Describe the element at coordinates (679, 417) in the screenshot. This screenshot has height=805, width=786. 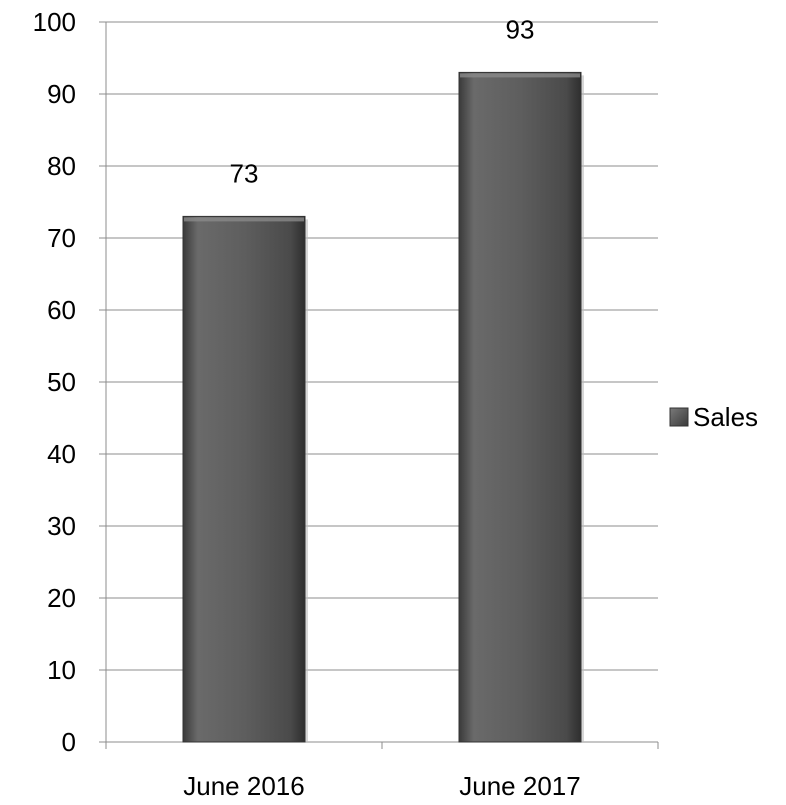
I see `legend-swatch` at that location.